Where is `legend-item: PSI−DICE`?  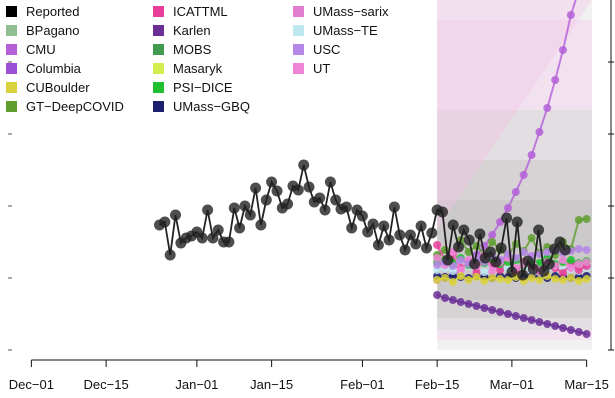
legend-item: PSI−DICE is located at coordinates (201, 87).